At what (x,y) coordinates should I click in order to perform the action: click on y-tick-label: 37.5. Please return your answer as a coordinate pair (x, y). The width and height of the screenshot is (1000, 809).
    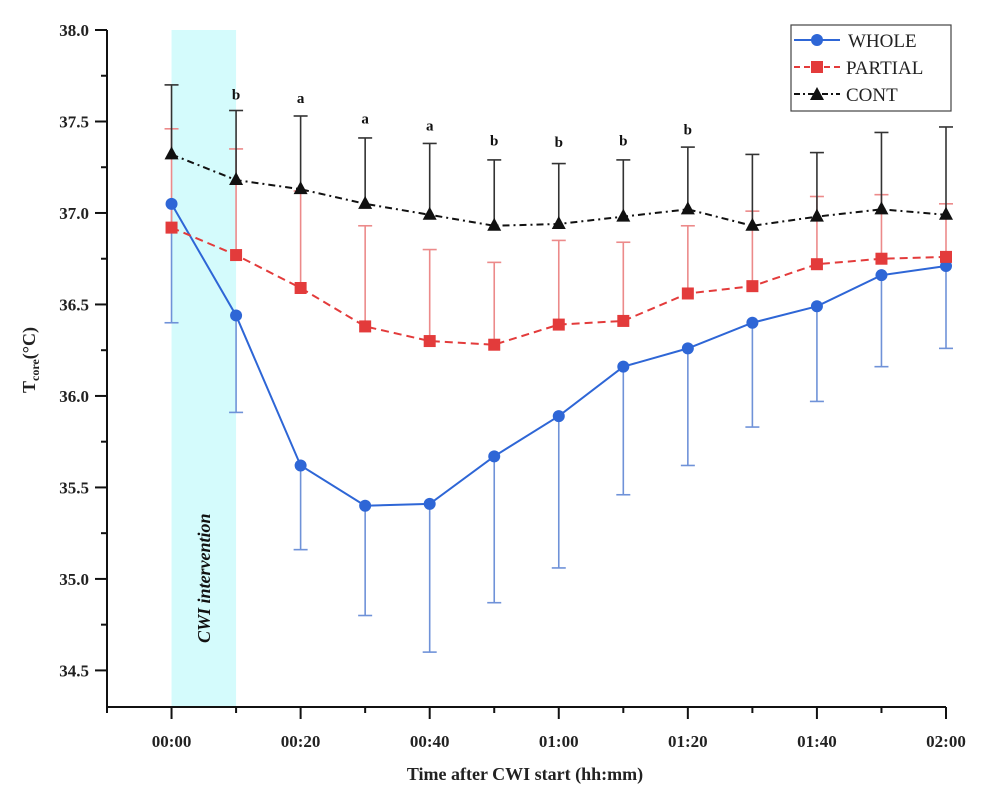
    Looking at the image, I should click on (74, 121).